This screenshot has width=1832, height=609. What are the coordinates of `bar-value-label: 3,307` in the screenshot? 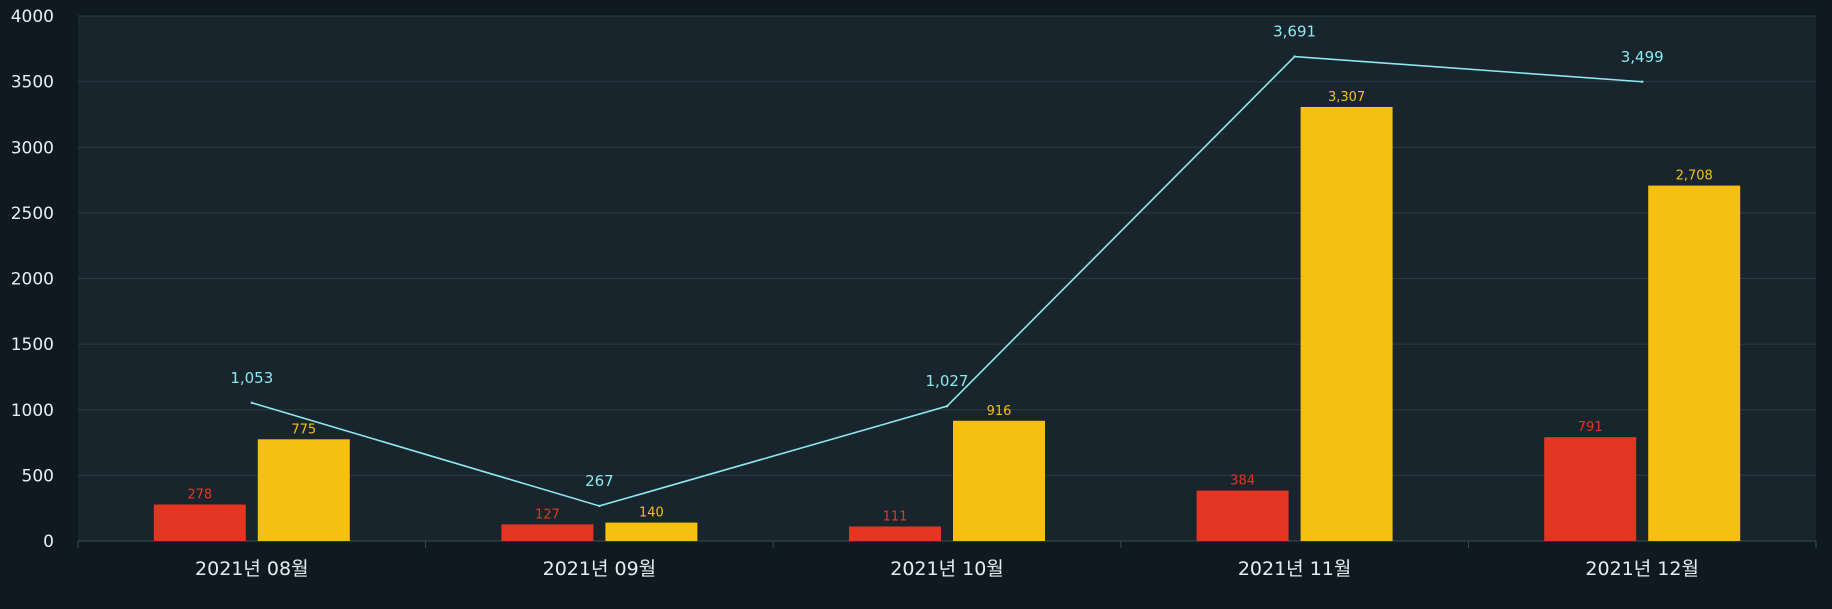 It's located at (1346, 97).